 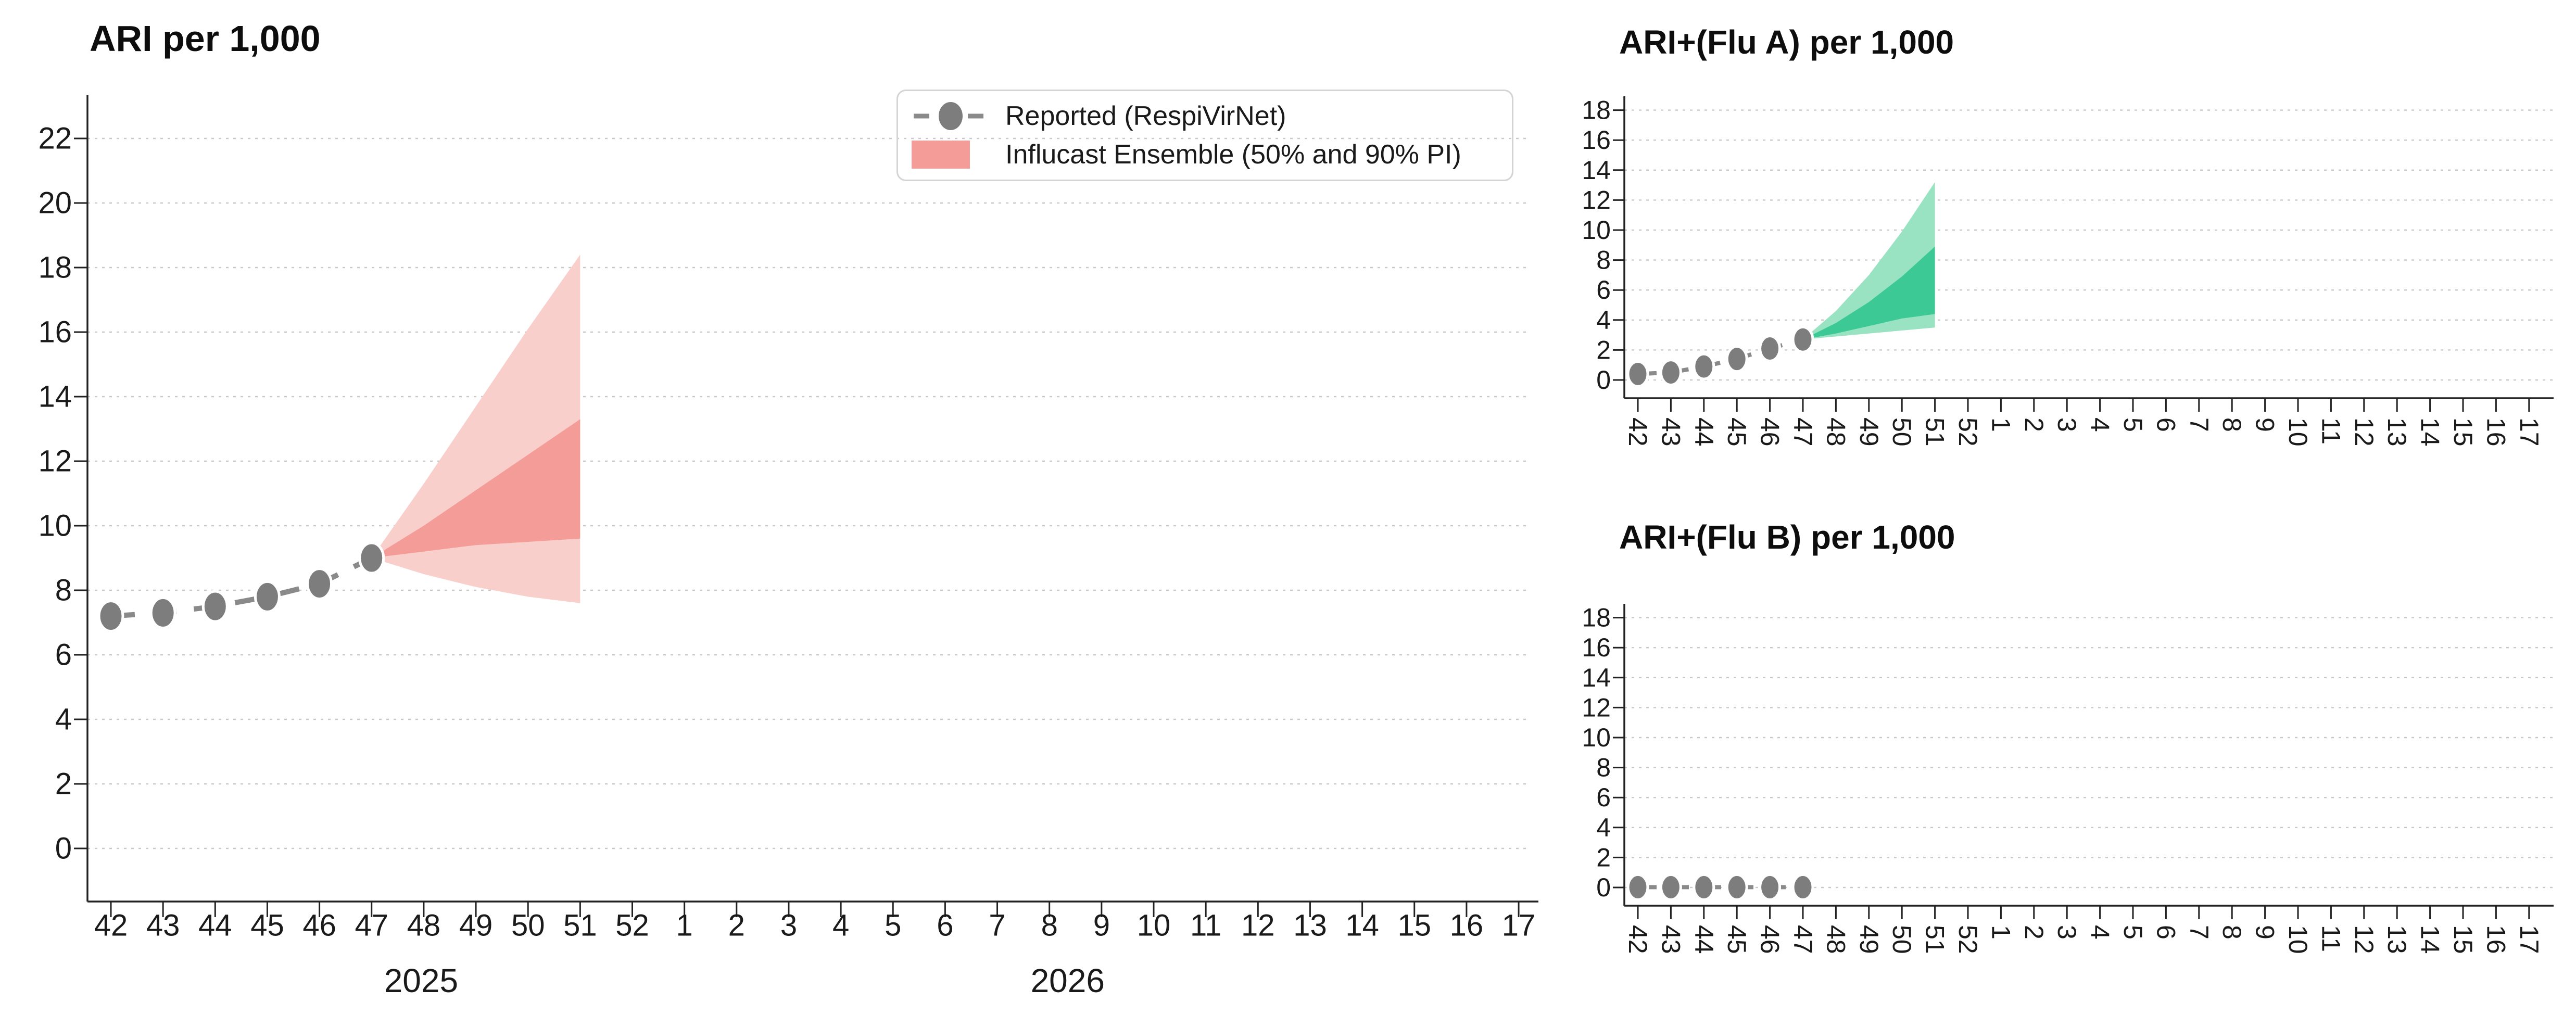 What do you see at coordinates (1233, 155) in the screenshot?
I see `legend-label-ensemble: Influcast Ensemble (50% and 90% PI)` at bounding box center [1233, 155].